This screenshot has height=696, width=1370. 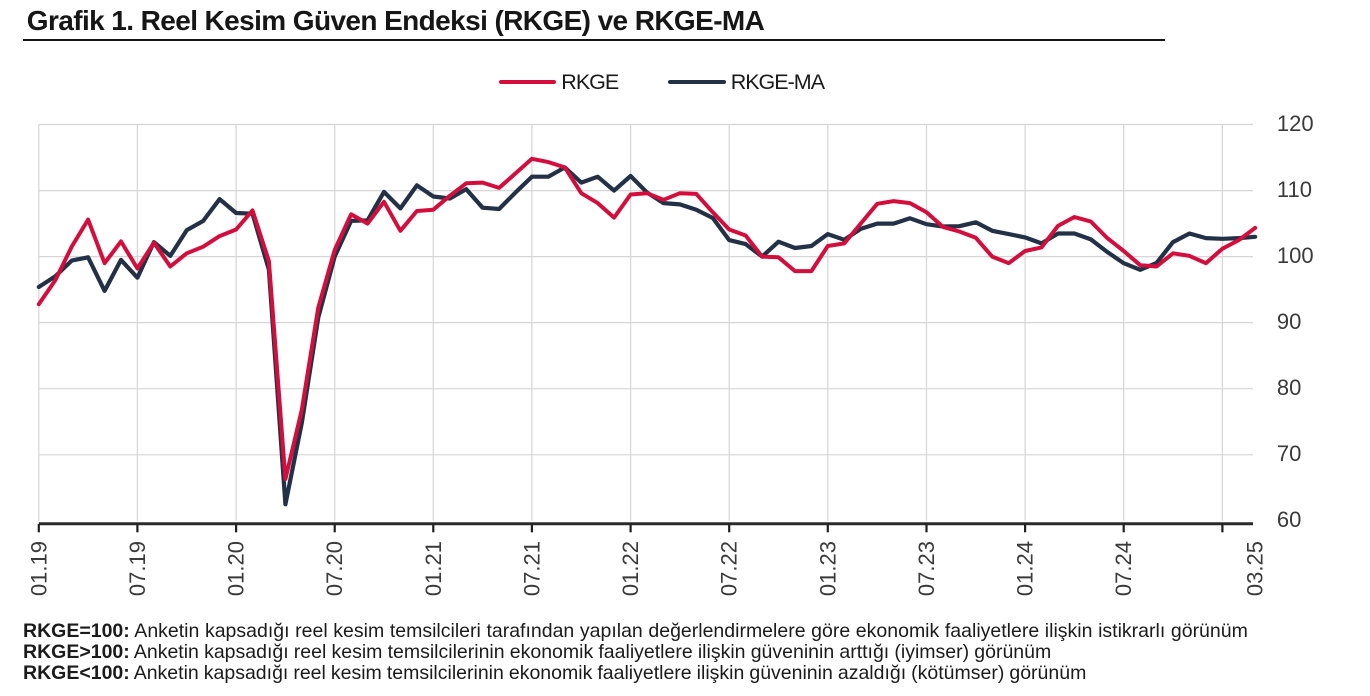 I want to click on svg-text: 07.21, so click(x=531, y=568).